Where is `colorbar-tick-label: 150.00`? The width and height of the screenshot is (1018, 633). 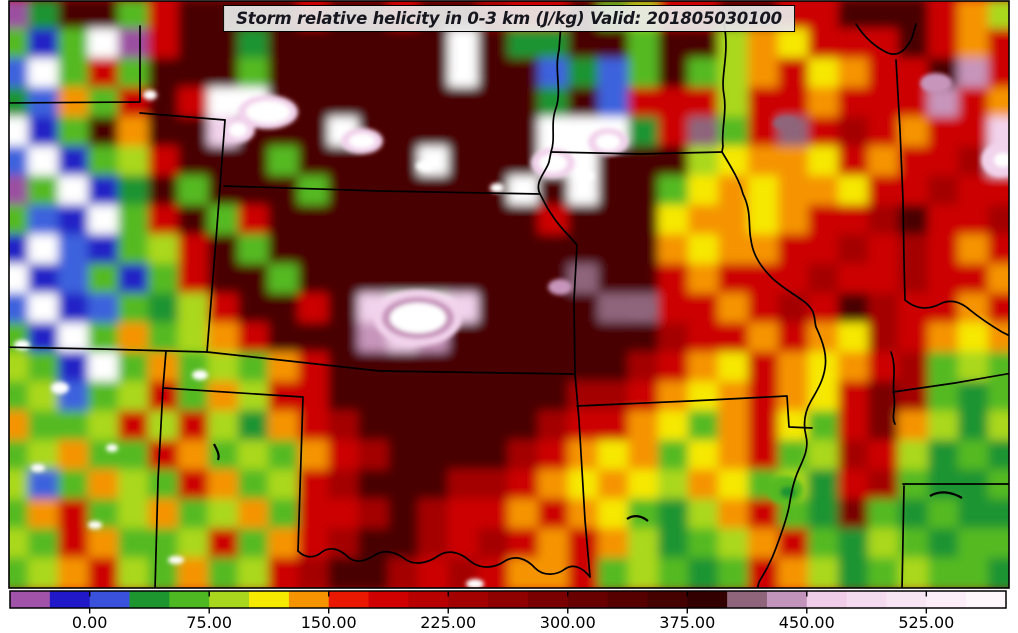 colorbar-tick-label: 150.00 is located at coordinates (329, 622).